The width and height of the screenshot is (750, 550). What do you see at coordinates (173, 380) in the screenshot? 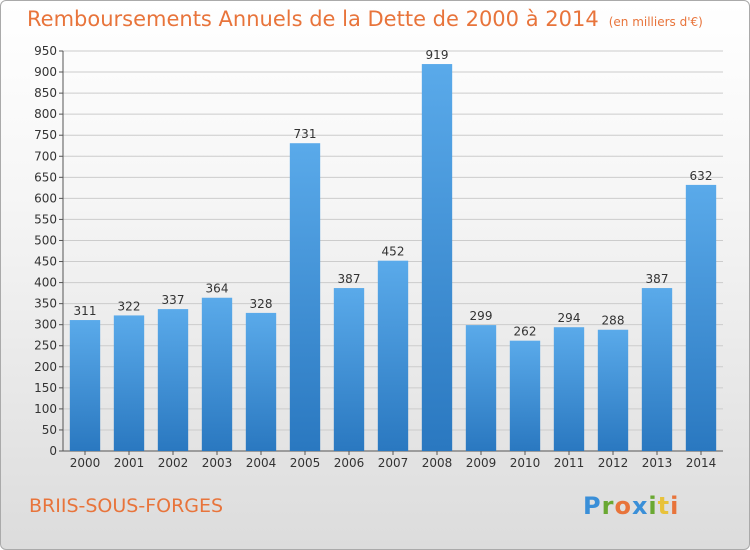
I see `bar-2002` at bounding box center [173, 380].